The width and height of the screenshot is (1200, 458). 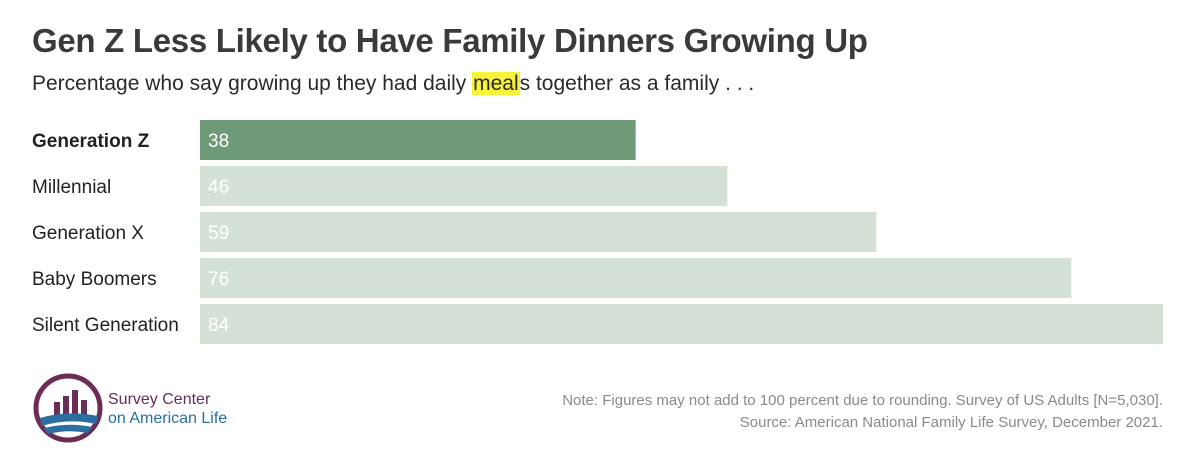 What do you see at coordinates (167, 409) in the screenshot?
I see `brand-name: Survey Center on American Life` at bounding box center [167, 409].